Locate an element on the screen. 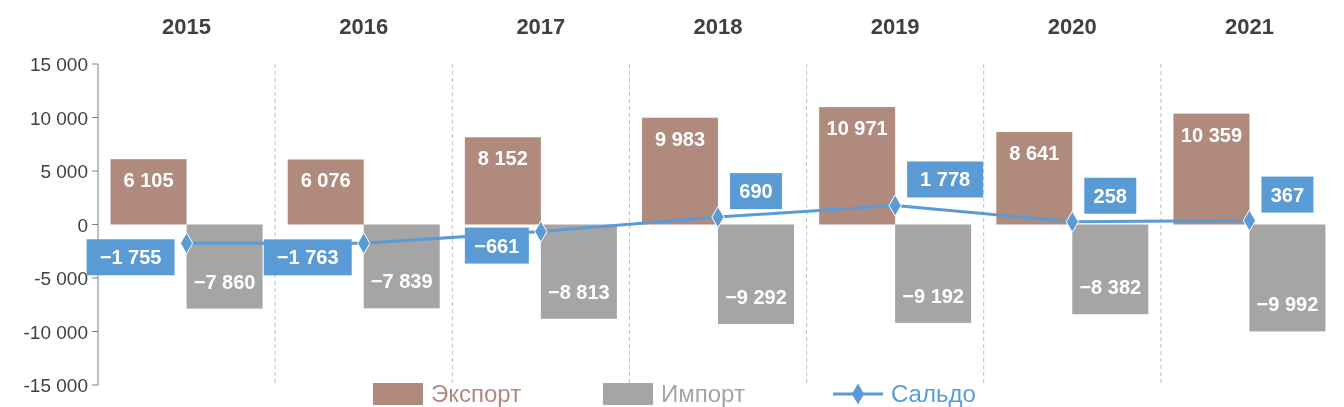 The height and width of the screenshot is (407, 1344). x-tick-label: 2019 is located at coordinates (895, 26).